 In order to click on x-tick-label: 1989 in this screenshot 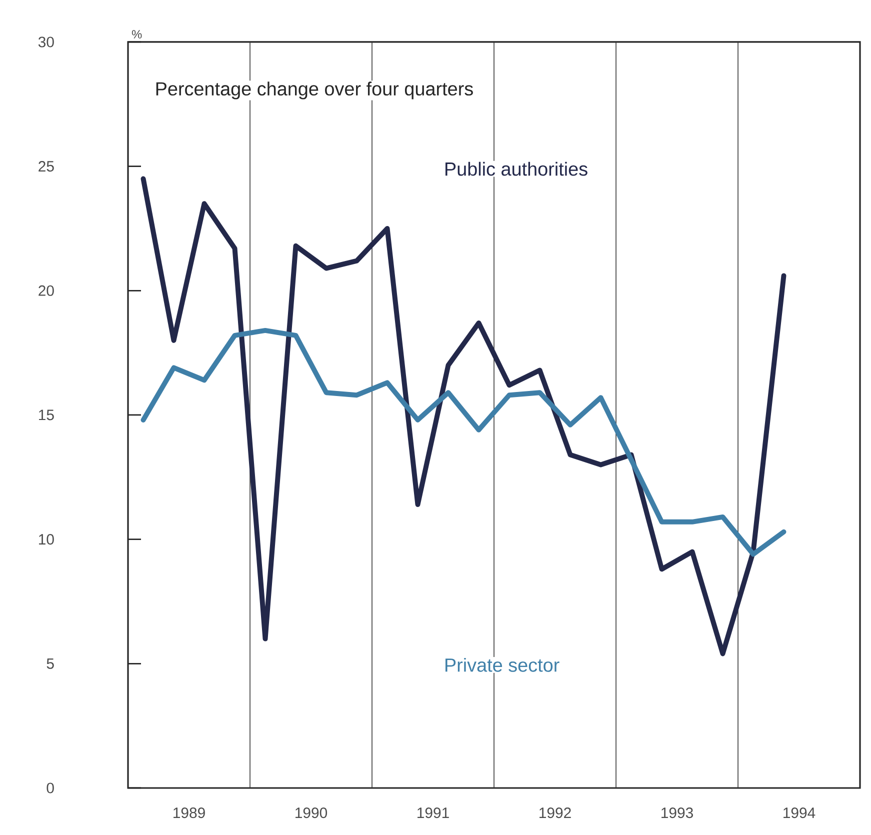, I will do `click(189, 813)`.